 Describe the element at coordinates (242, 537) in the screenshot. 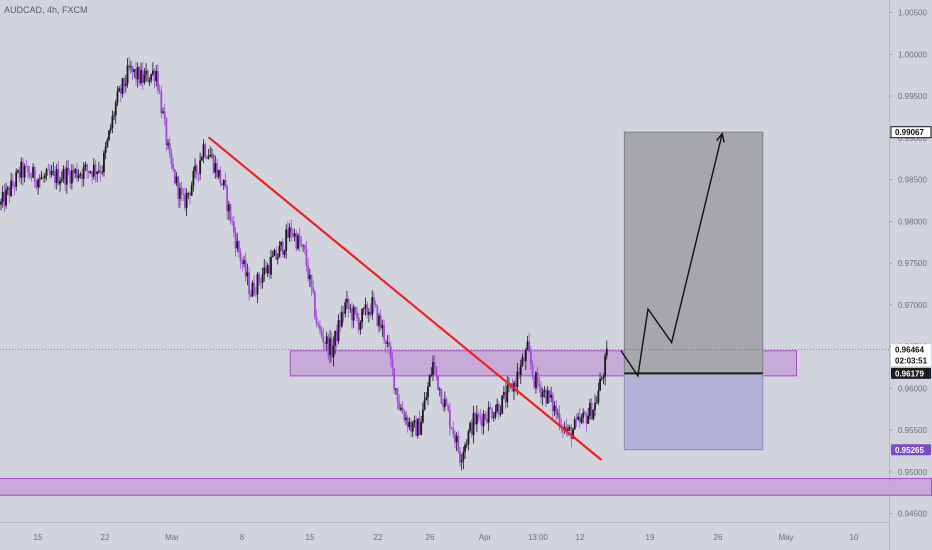

I see `x-tick-label: 8` at that location.